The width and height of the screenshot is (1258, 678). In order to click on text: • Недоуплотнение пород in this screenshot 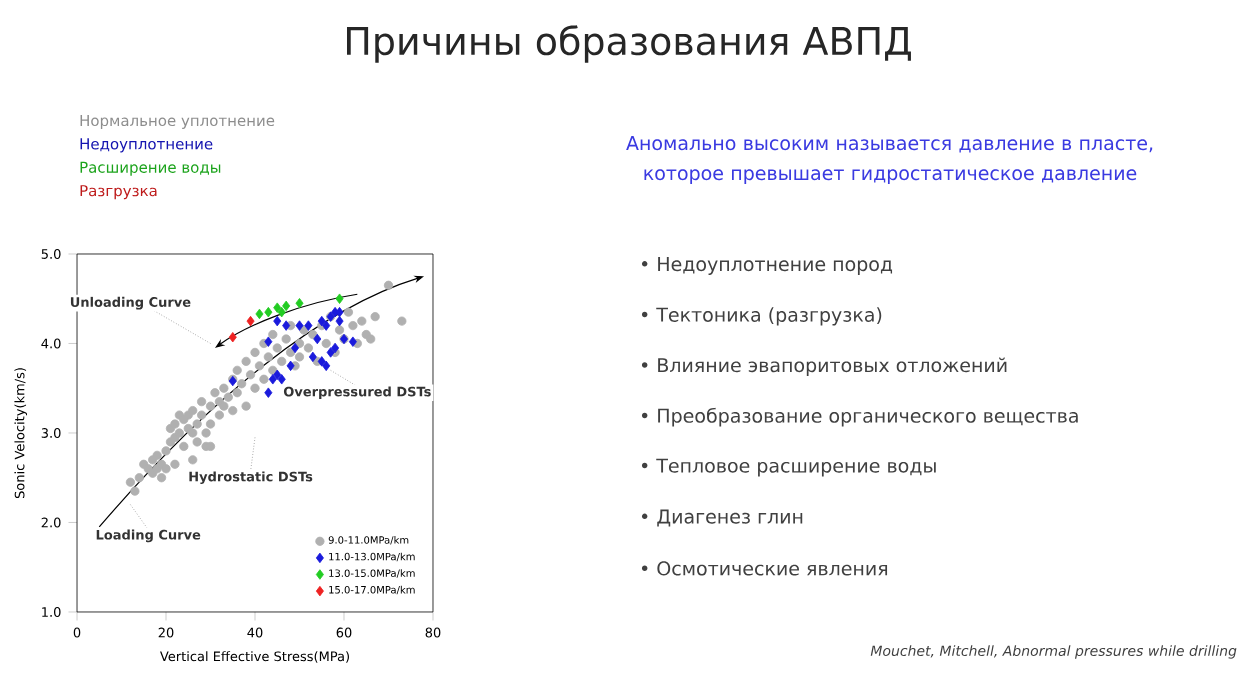, I will do `click(767, 266)`.